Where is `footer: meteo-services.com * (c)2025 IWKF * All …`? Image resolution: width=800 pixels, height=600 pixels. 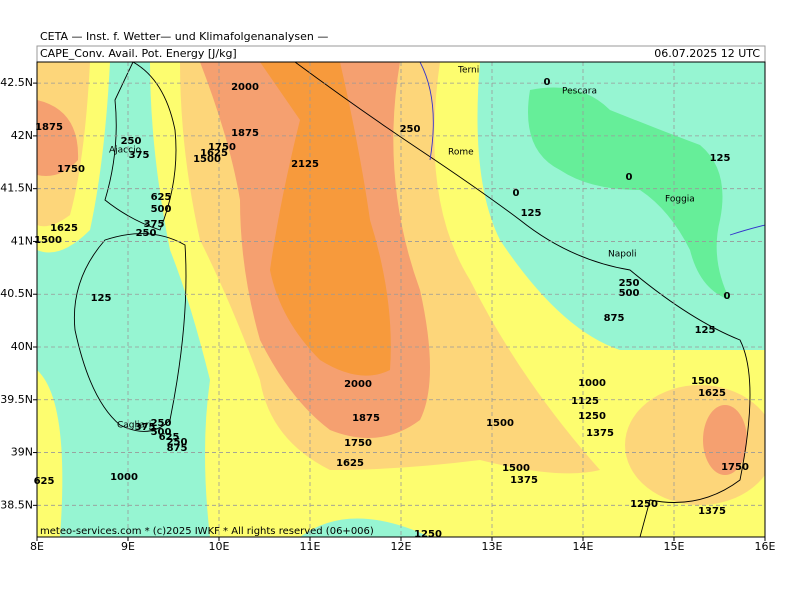 footer: meteo-services.com * (c)2025 IWKF * All … is located at coordinates (207, 531).